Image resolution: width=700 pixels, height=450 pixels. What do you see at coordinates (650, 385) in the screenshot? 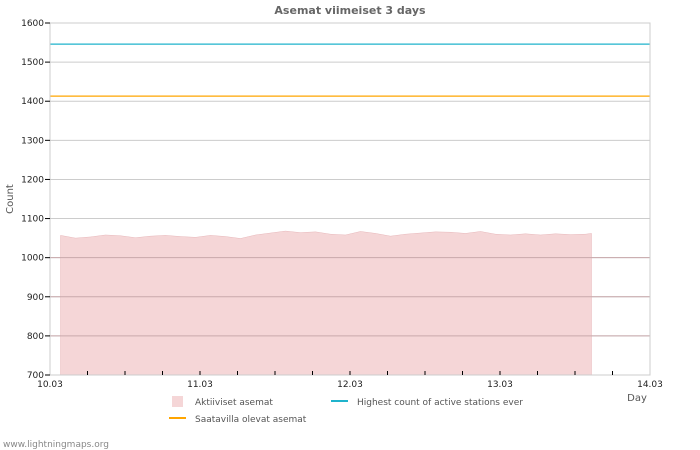
I see `x-tick-label: 14.03` at bounding box center [650, 385].